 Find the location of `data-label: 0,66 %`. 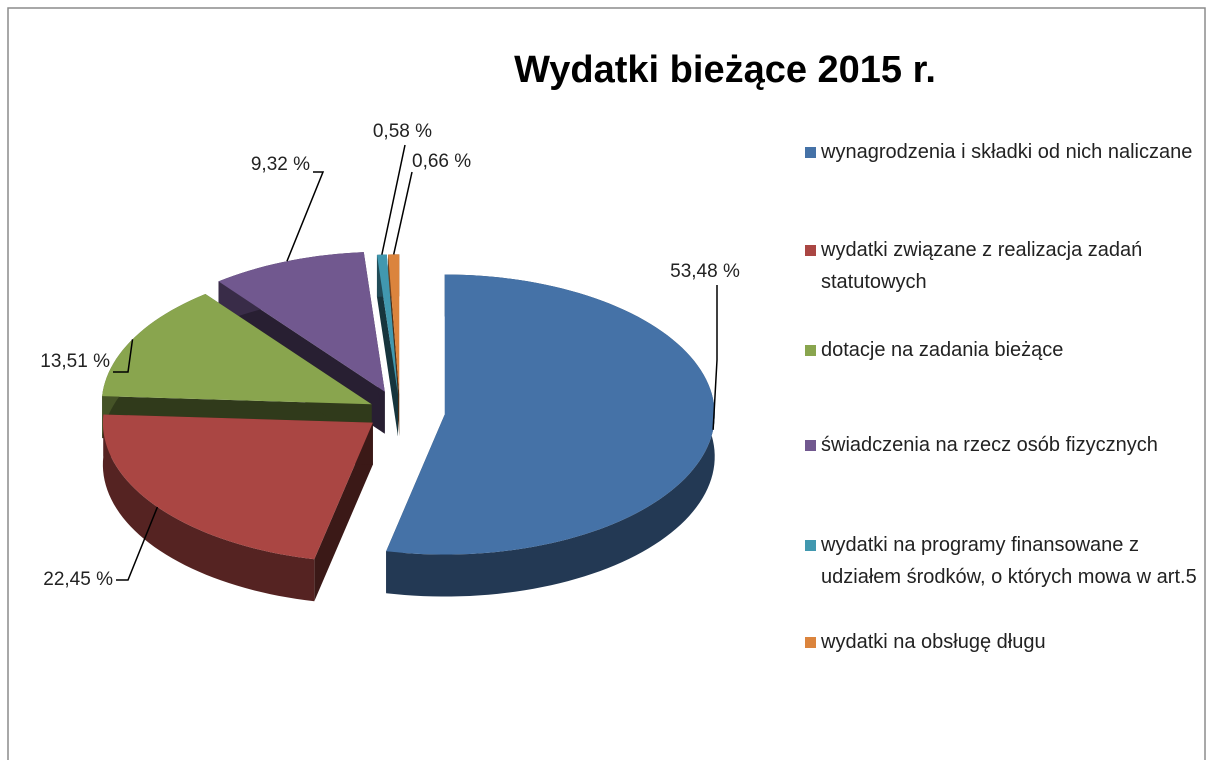

data-label: 0,66 % is located at coordinates (441, 161).